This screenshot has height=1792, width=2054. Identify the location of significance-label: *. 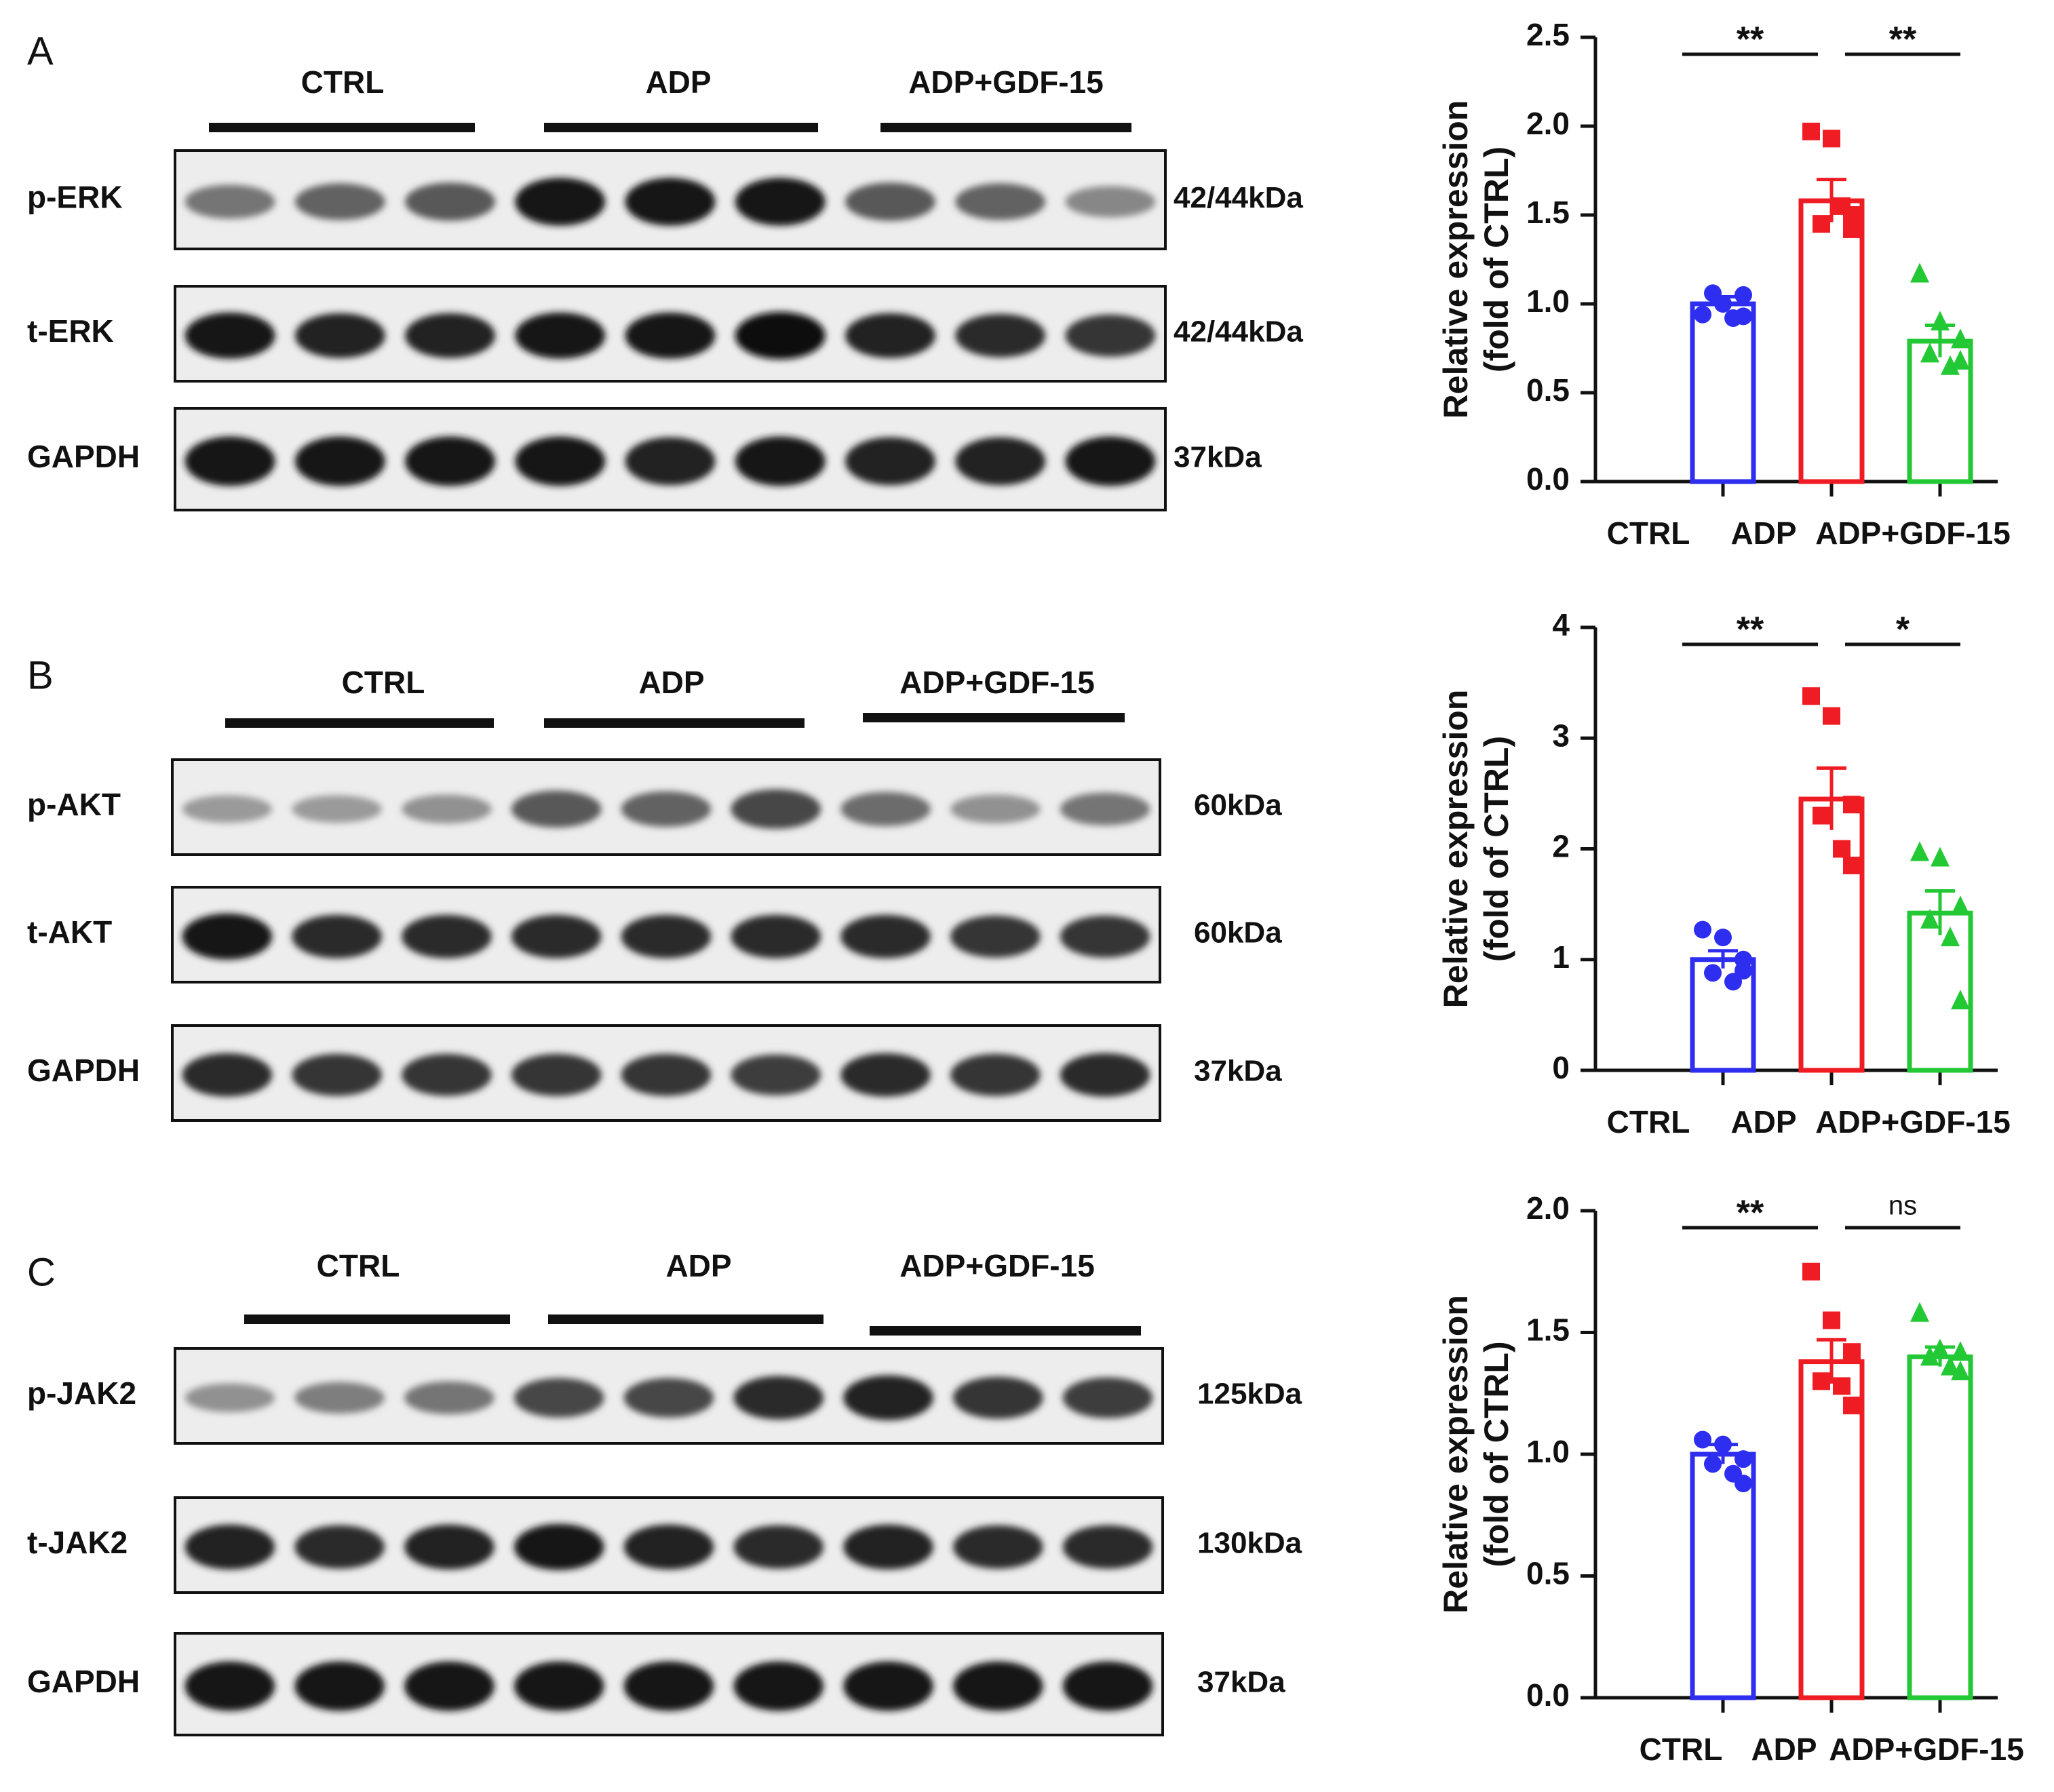
(1903, 630).